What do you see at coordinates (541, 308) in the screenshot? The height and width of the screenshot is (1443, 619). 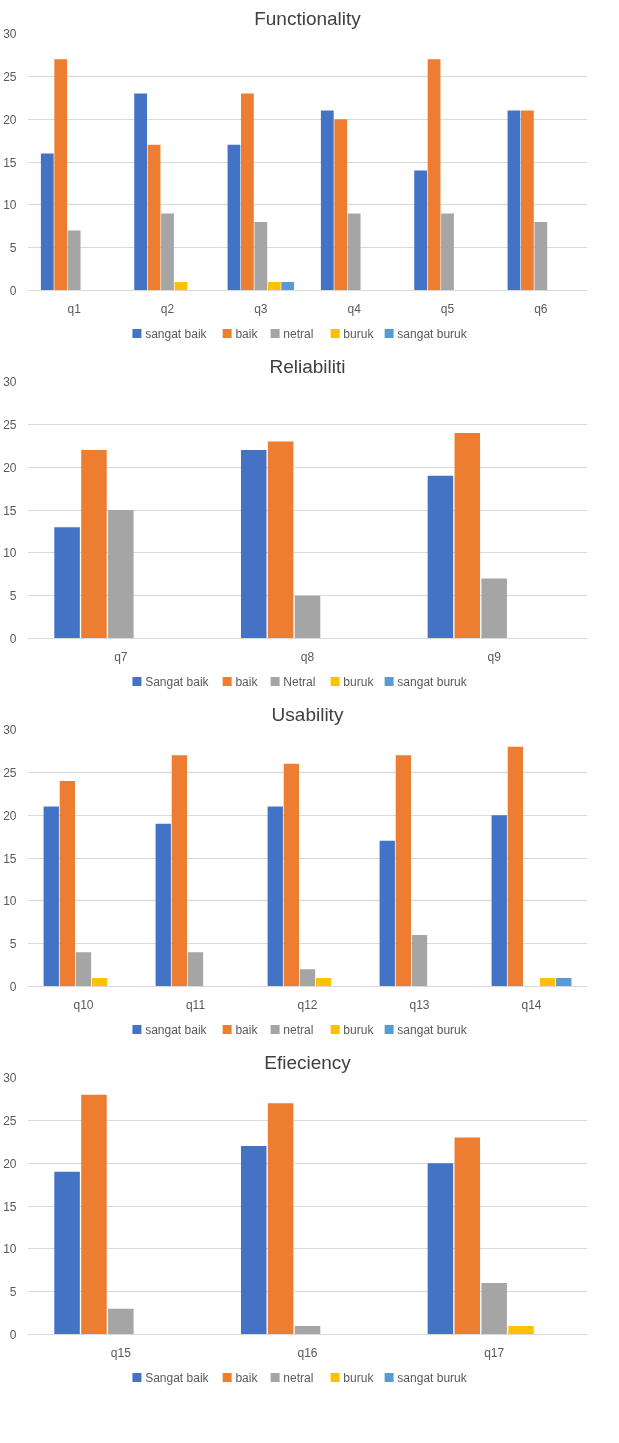 I see `x-tick-label: q6` at bounding box center [541, 308].